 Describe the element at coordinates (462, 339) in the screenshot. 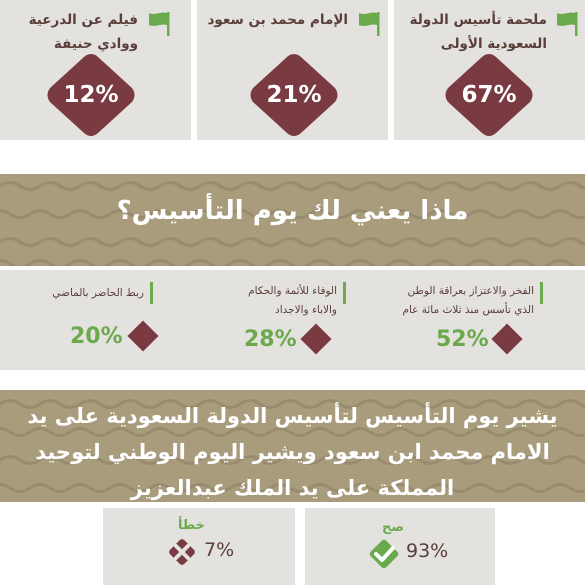

I see `meaning-value-1: 52%` at that location.